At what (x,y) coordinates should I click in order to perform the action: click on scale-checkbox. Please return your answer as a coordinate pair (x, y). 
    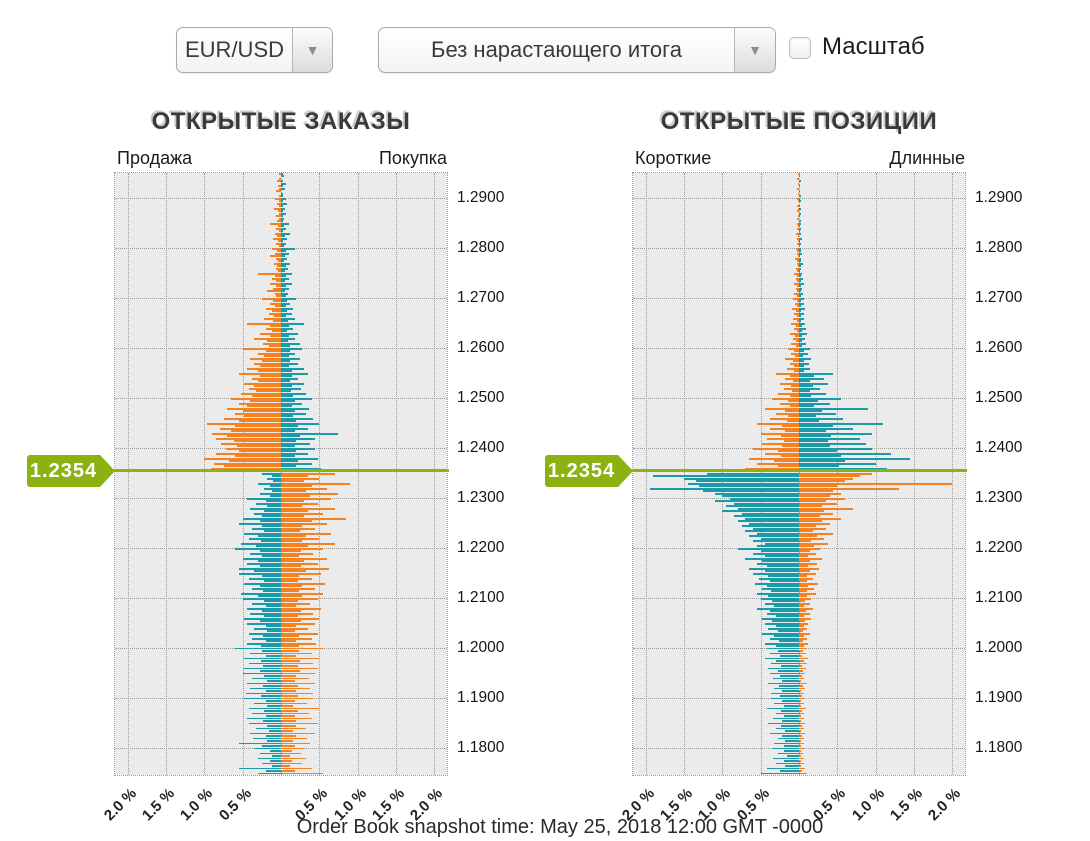
    Looking at the image, I should click on (800, 48).